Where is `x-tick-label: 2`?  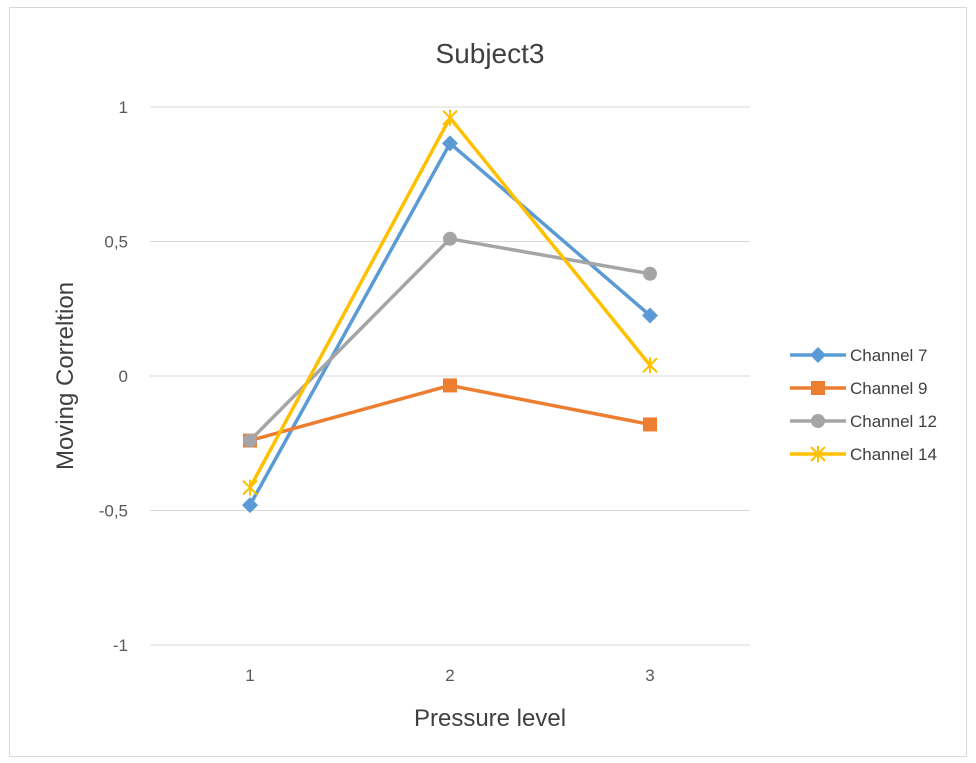 x-tick-label: 2 is located at coordinates (449, 675).